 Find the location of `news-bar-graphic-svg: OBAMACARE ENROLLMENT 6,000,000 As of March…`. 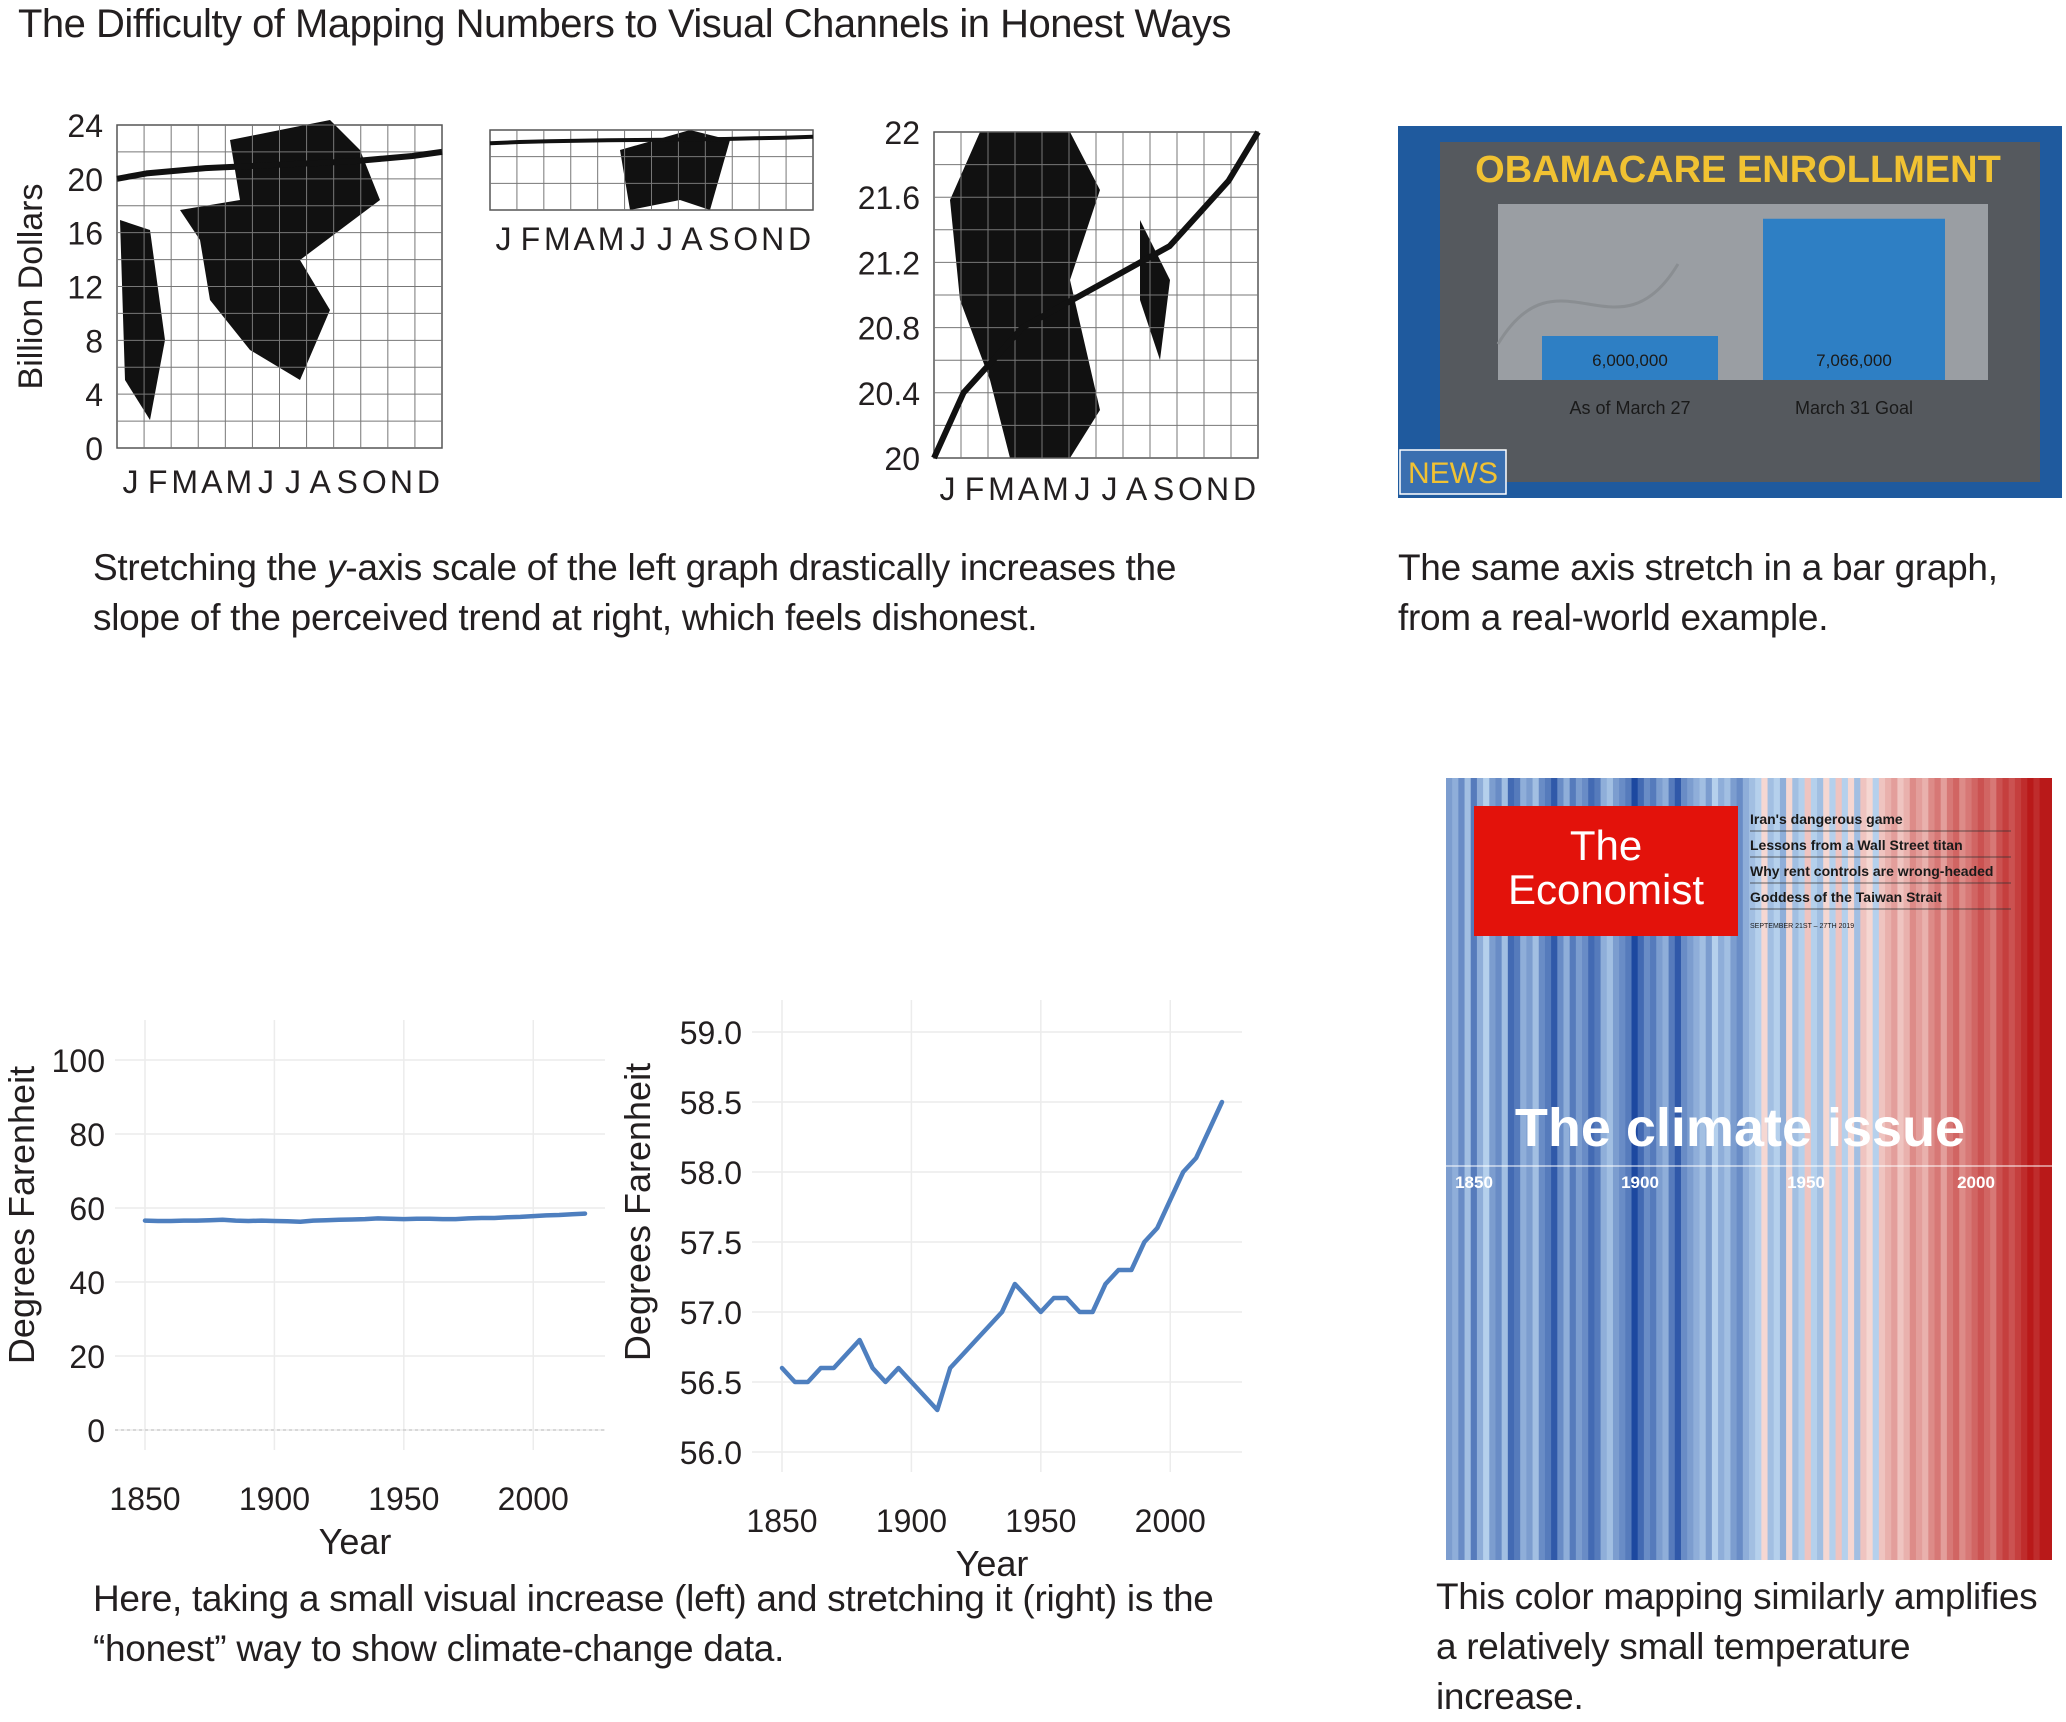

news-bar-graphic-svg: OBAMACARE ENROLLMENT 6,000,000 As of March… is located at coordinates (1730, 312).